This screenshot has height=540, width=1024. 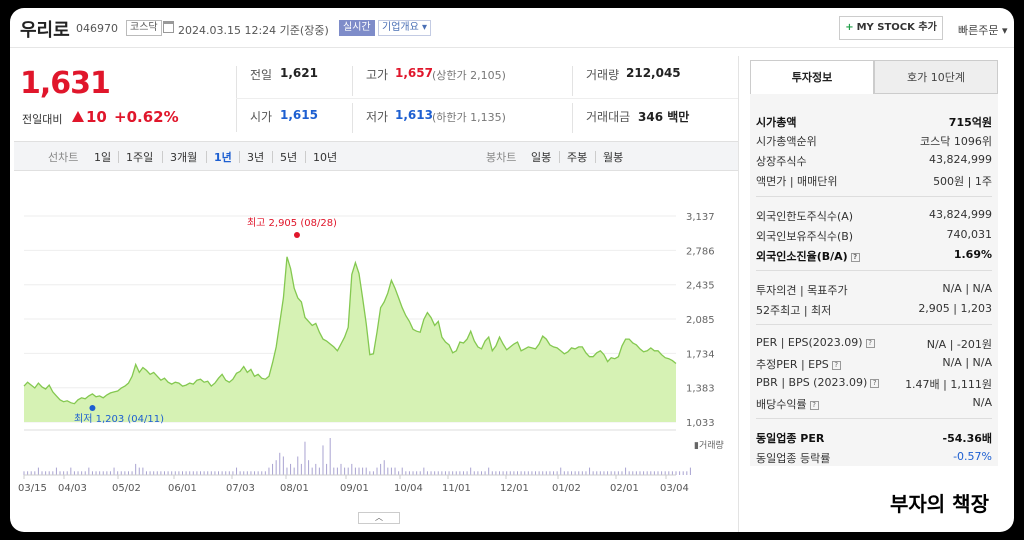 I want to click on market-badge: 코스닥, so click(x=144, y=28).